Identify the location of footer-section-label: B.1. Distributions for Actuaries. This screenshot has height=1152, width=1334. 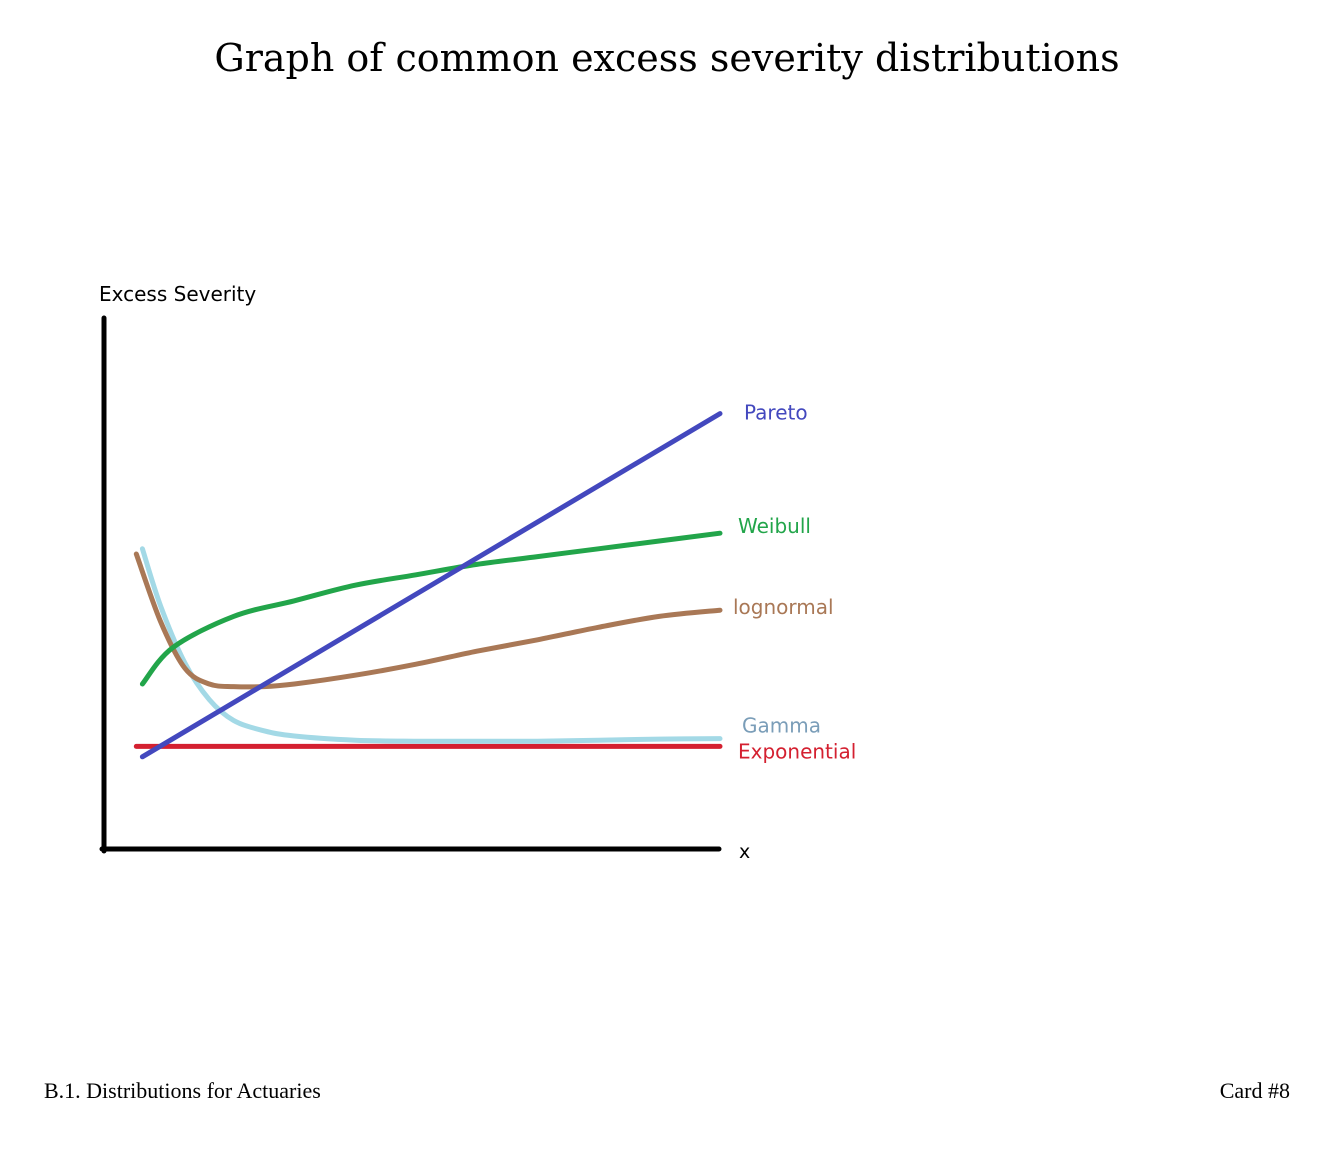
(182, 1090).